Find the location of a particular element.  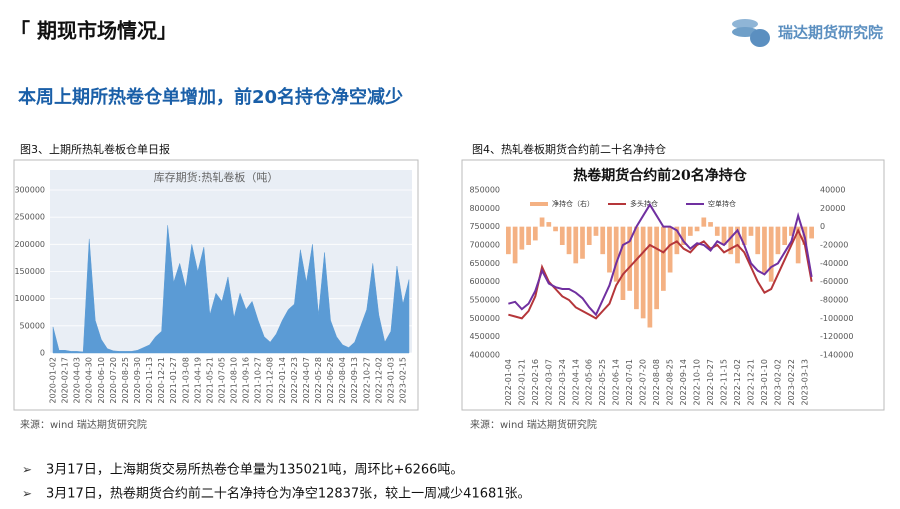

y2-tick-label: 20000 is located at coordinates (832, 208).